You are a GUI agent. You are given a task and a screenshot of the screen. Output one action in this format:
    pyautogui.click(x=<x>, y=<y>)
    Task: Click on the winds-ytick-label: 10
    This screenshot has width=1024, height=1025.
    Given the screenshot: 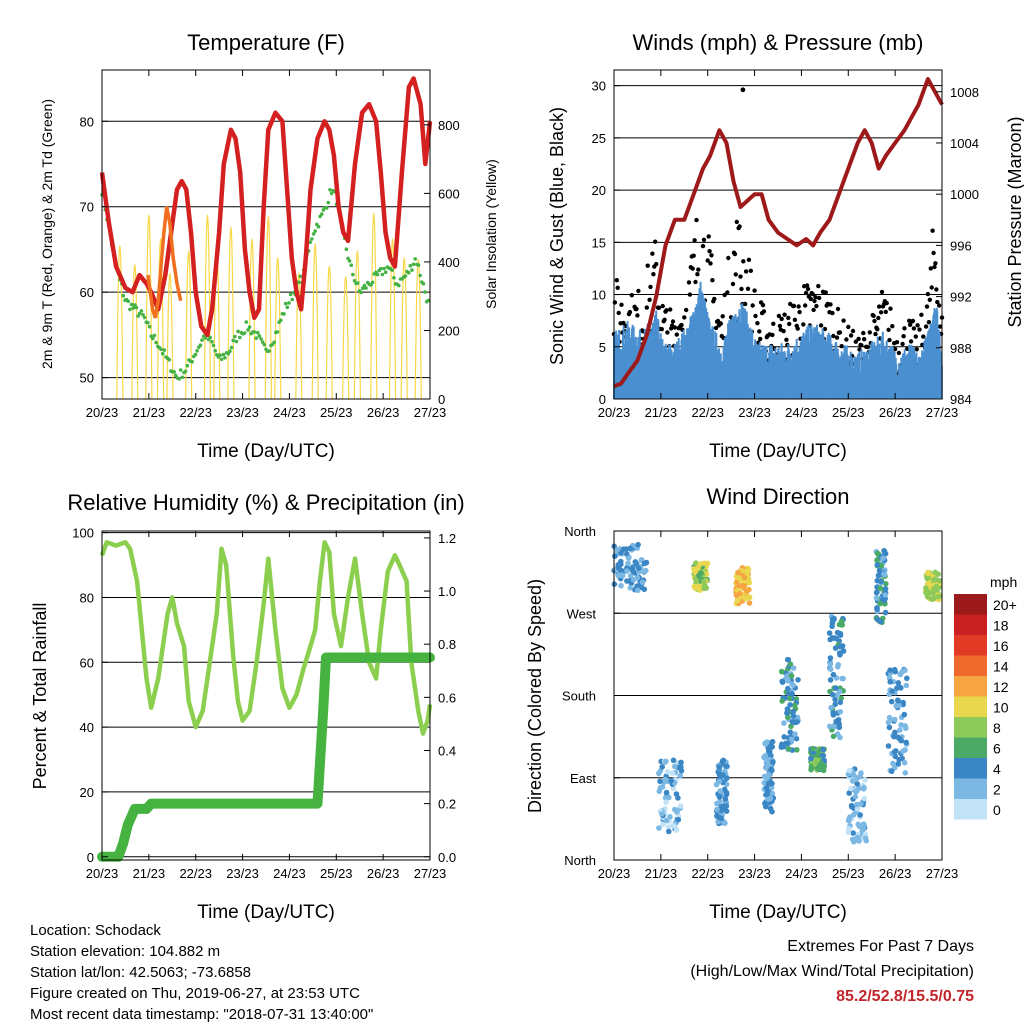 What is the action you would take?
    pyautogui.click(x=599, y=295)
    